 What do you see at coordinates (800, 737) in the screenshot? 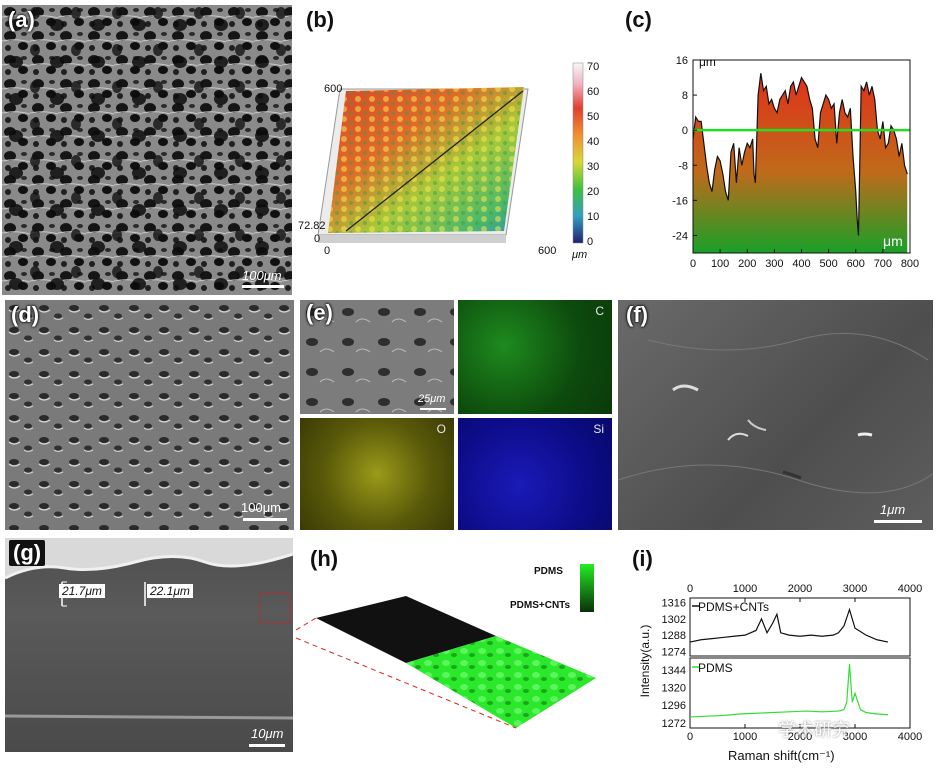
I see `bottom-x-tick-label: 2000` at bounding box center [800, 737].